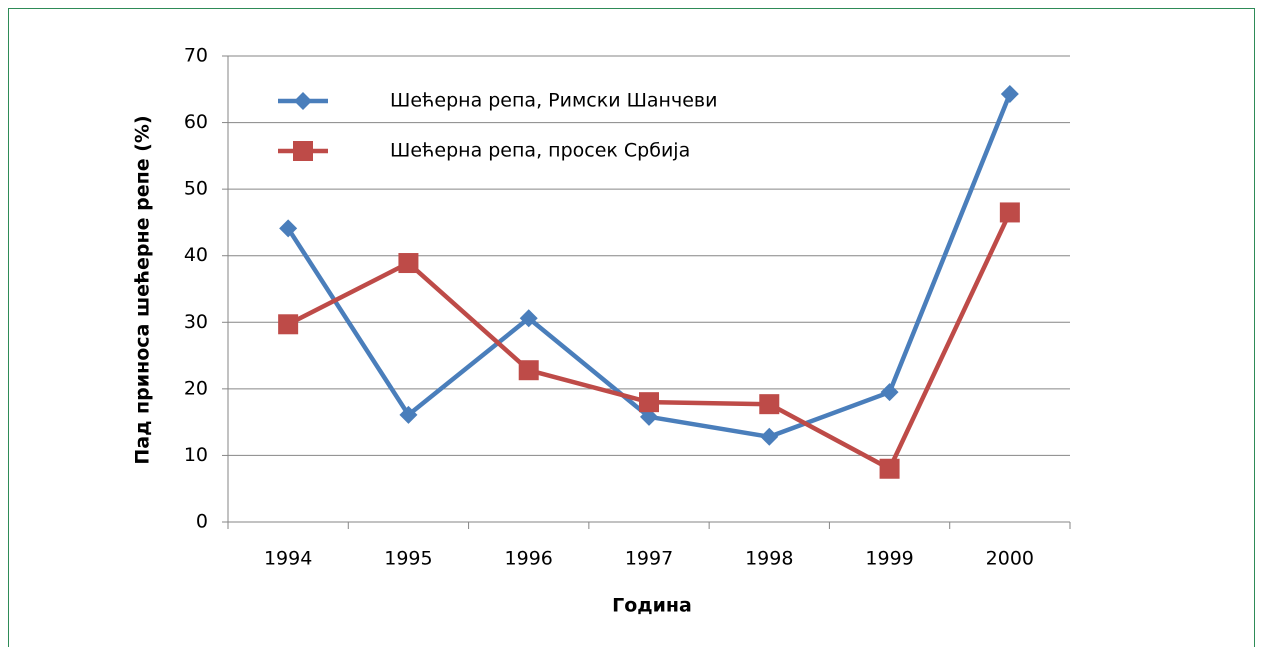  What do you see at coordinates (196, 388) in the screenshot?
I see `y-tick-label: 20` at bounding box center [196, 388].